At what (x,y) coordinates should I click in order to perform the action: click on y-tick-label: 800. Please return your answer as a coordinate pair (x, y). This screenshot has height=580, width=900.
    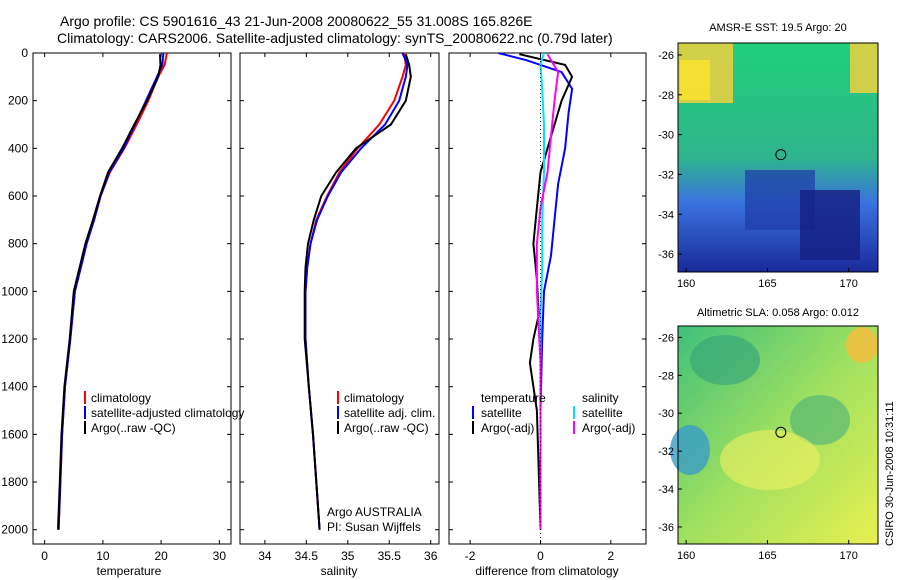
    Looking at the image, I should click on (18, 244).